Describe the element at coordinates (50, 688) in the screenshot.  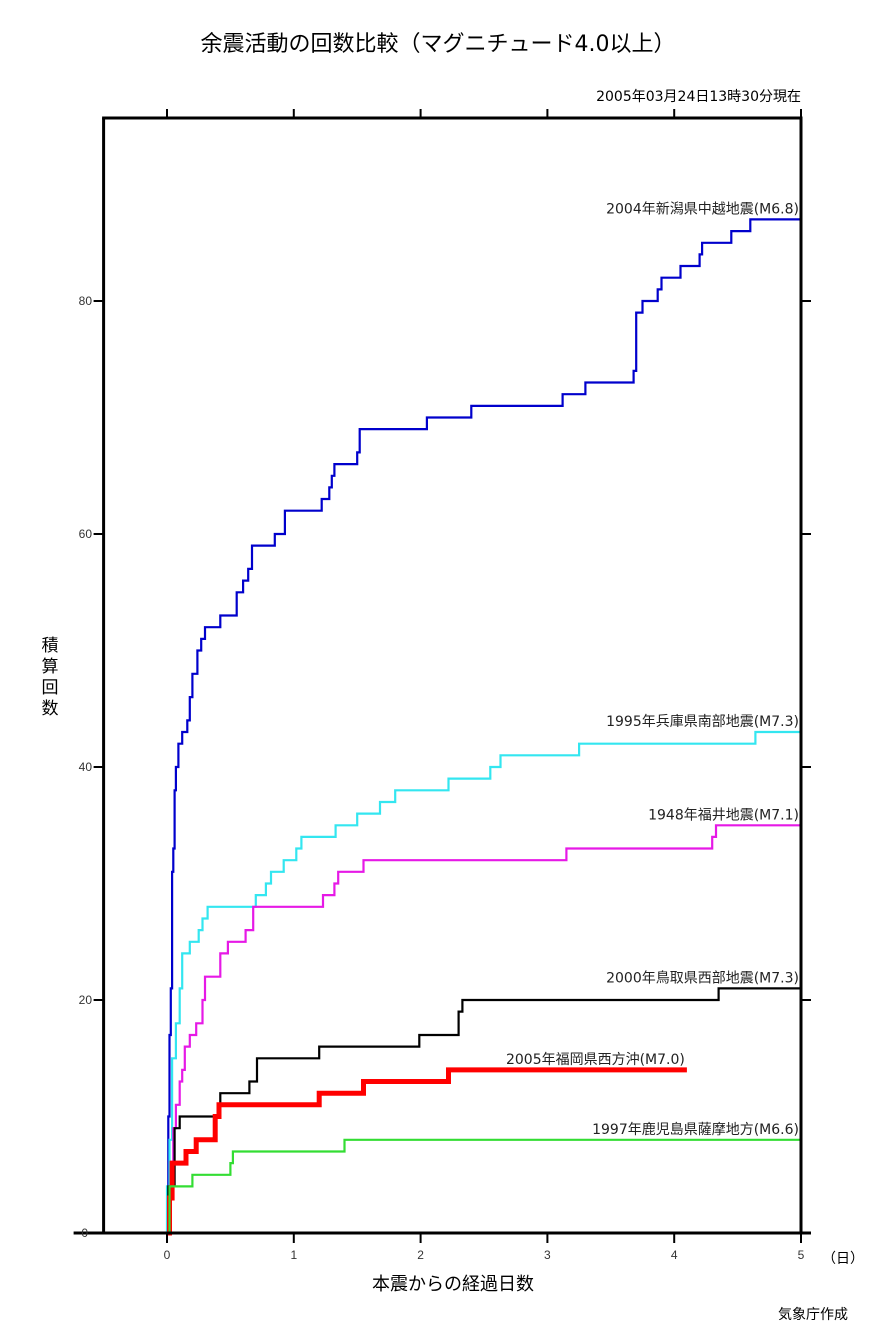
I see `y-axis-label-char: 回` at that location.